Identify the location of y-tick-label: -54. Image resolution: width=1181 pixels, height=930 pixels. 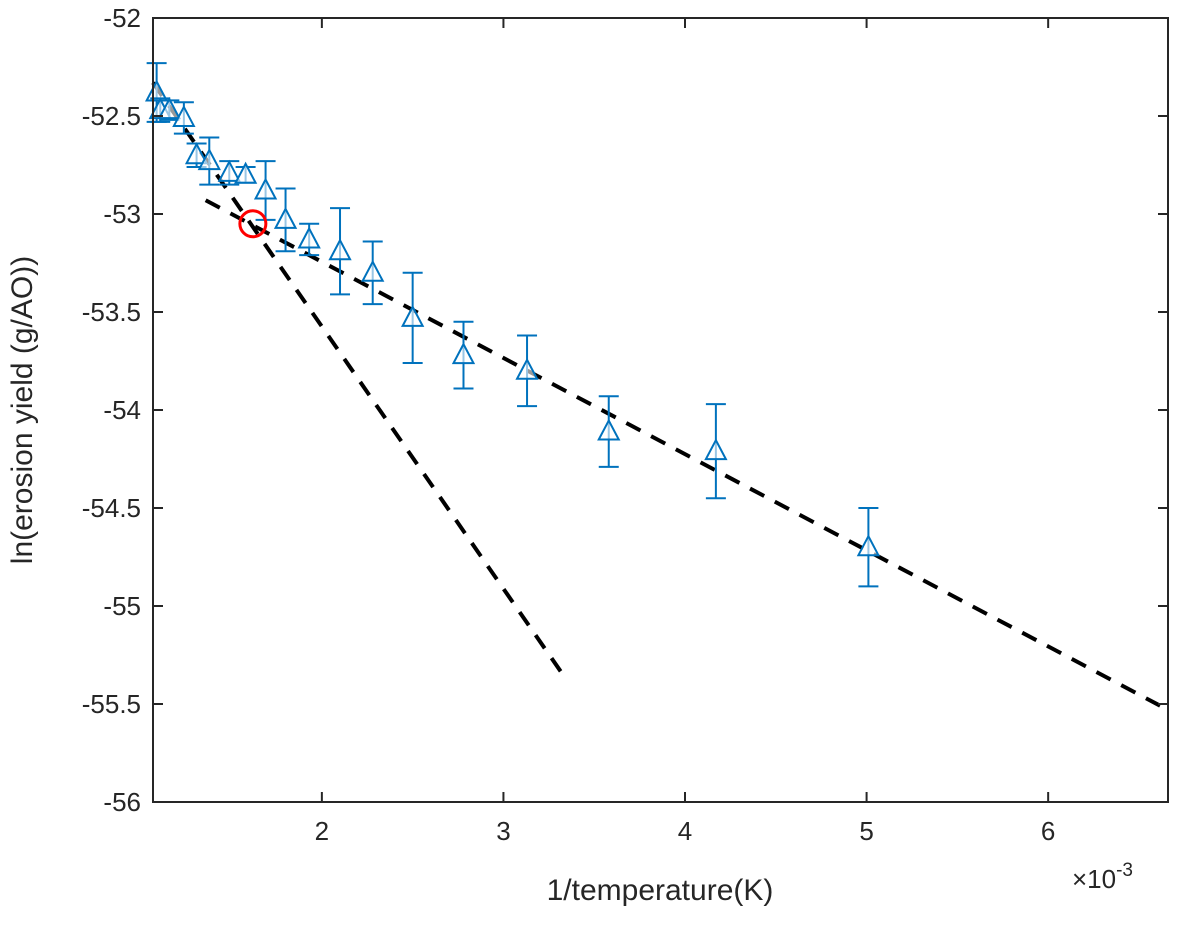
(122, 410).